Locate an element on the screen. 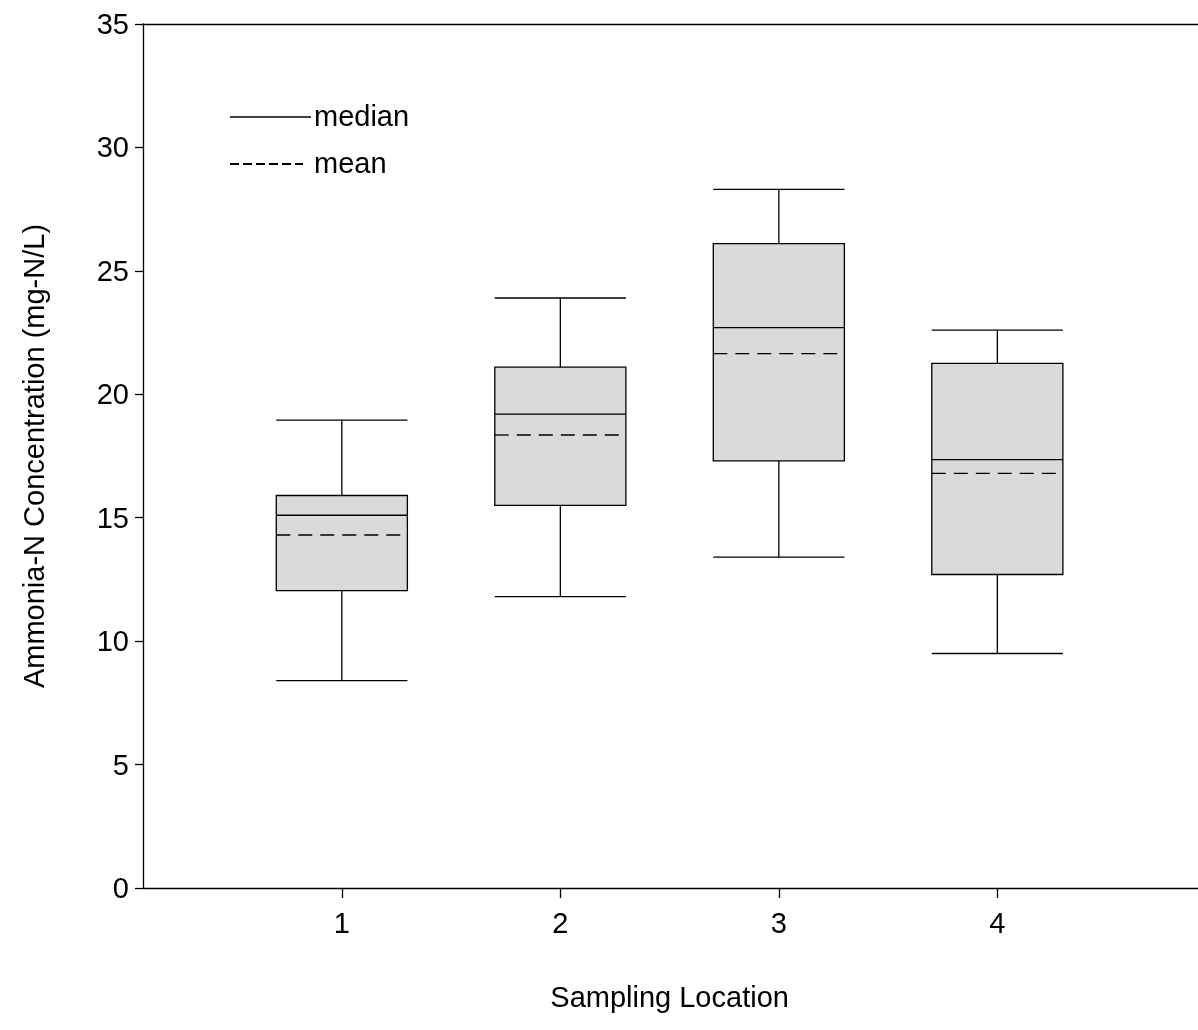 The width and height of the screenshot is (1198, 1030). y-axis-title: Ammonia-N Concentration (mg-N/L) is located at coordinates (33, 456).